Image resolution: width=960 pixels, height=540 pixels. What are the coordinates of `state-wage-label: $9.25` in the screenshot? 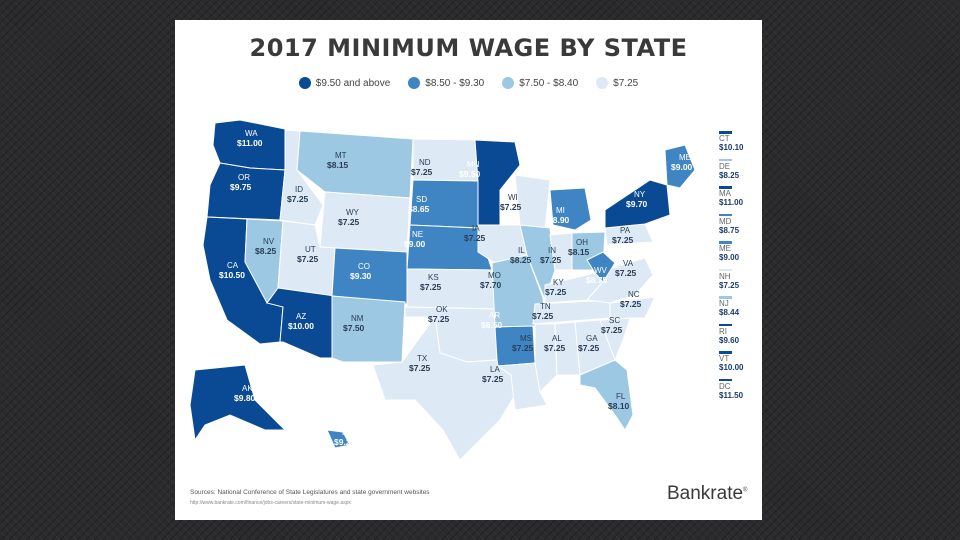 It's located at (345, 442).